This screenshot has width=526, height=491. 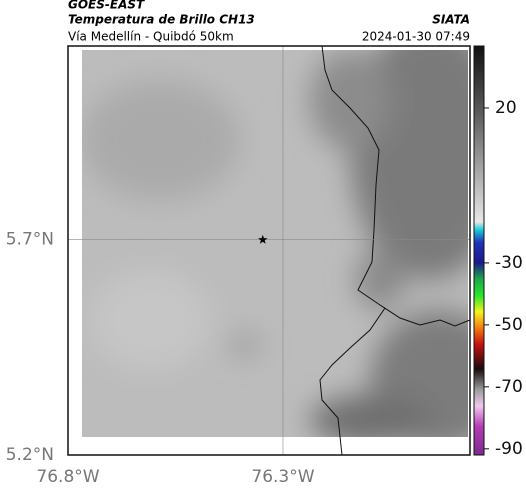 What do you see at coordinates (30, 240) in the screenshot?
I see `y-tick-label: 5.7°N` at bounding box center [30, 240].